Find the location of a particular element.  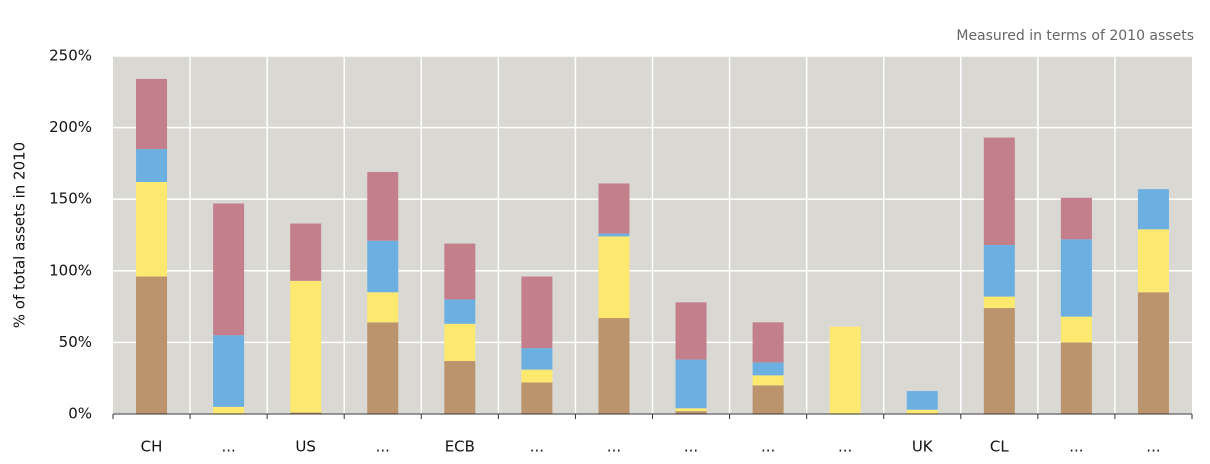

y-tick-label: 100% is located at coordinates (70, 270).